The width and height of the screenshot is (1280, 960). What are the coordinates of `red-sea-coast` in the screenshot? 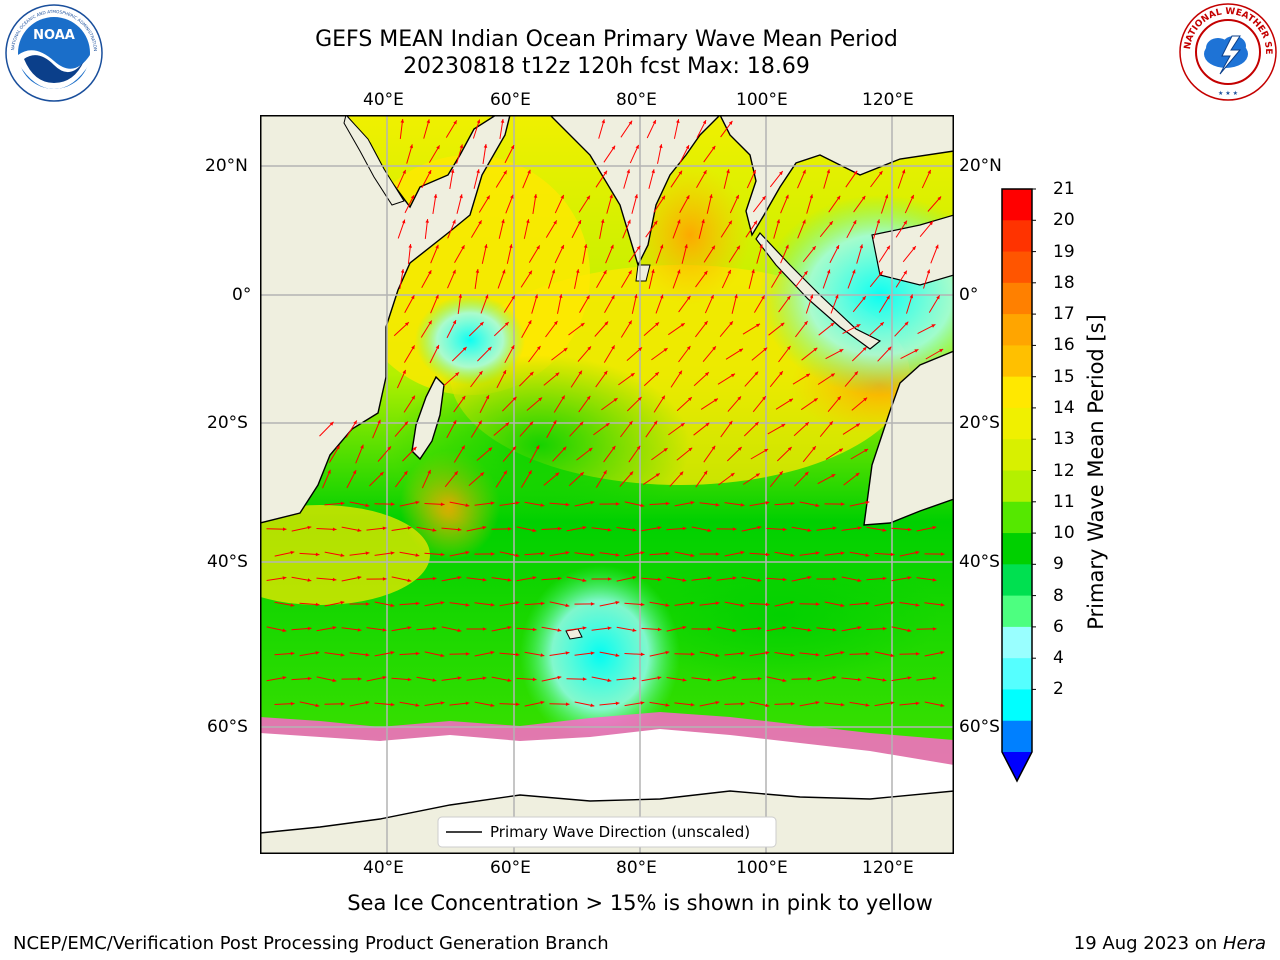 It's located at (374, 160).